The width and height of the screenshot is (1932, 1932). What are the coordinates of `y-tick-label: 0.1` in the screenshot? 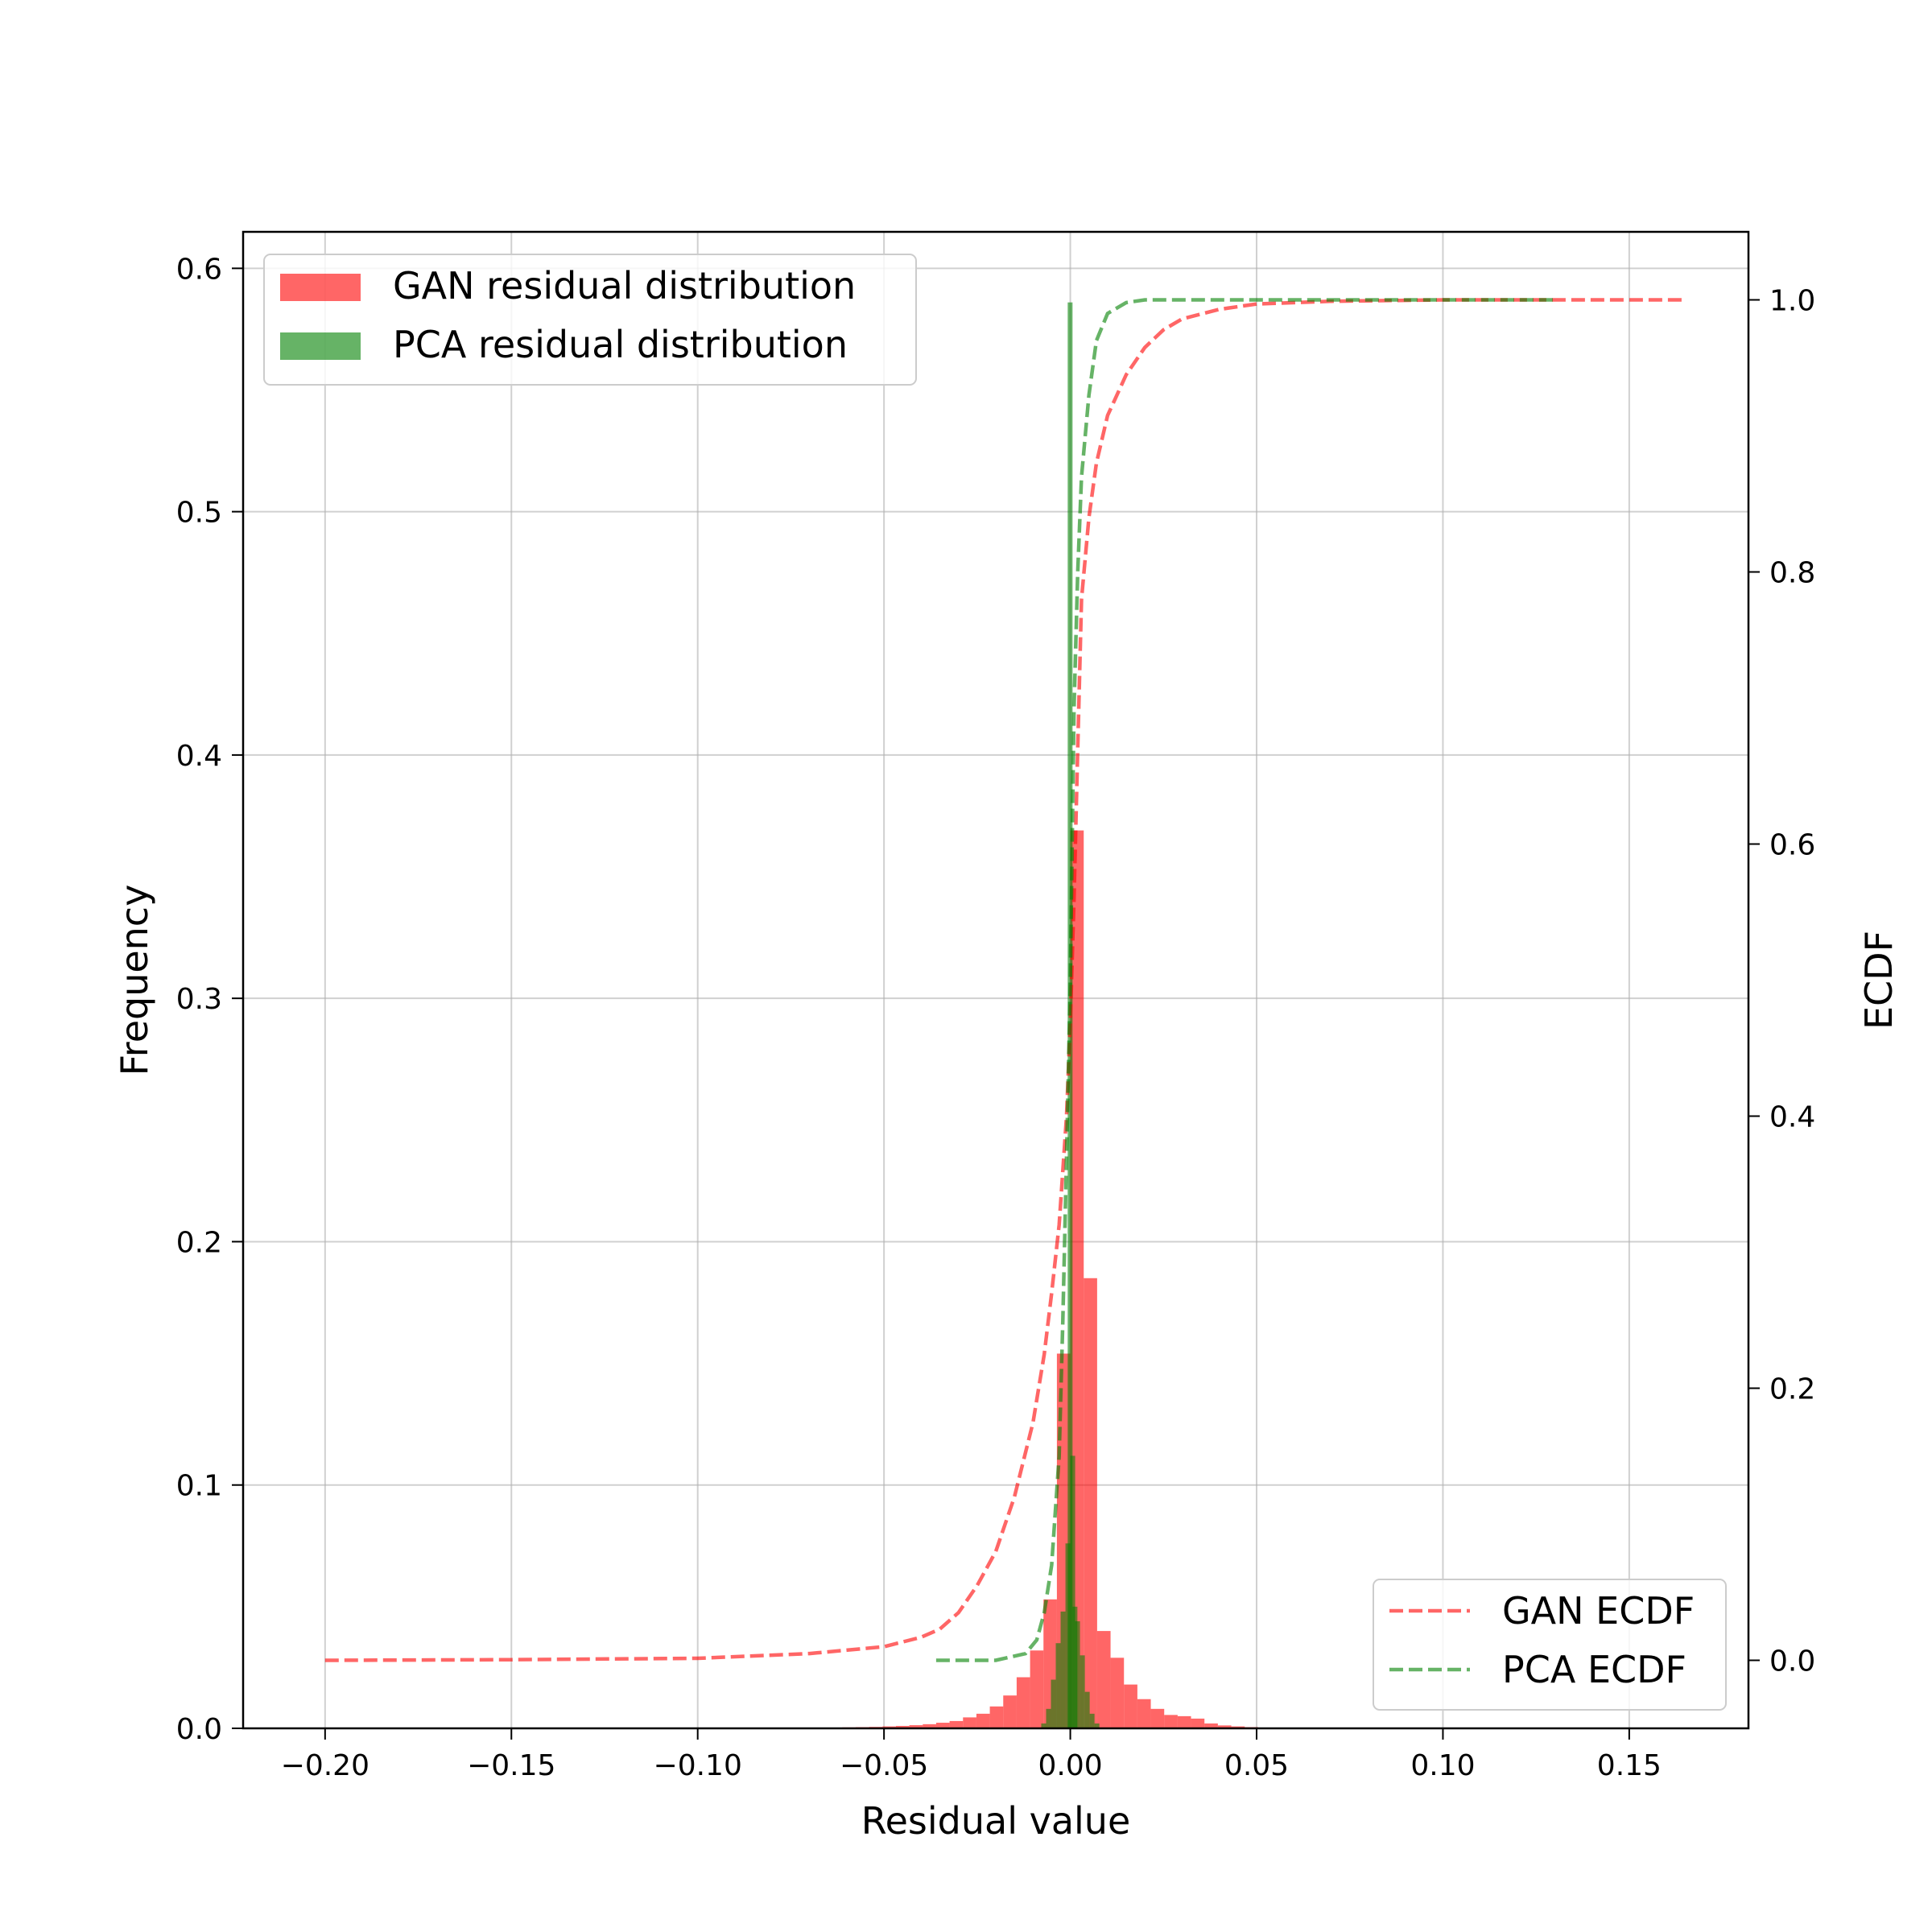 It's located at (199, 1486).